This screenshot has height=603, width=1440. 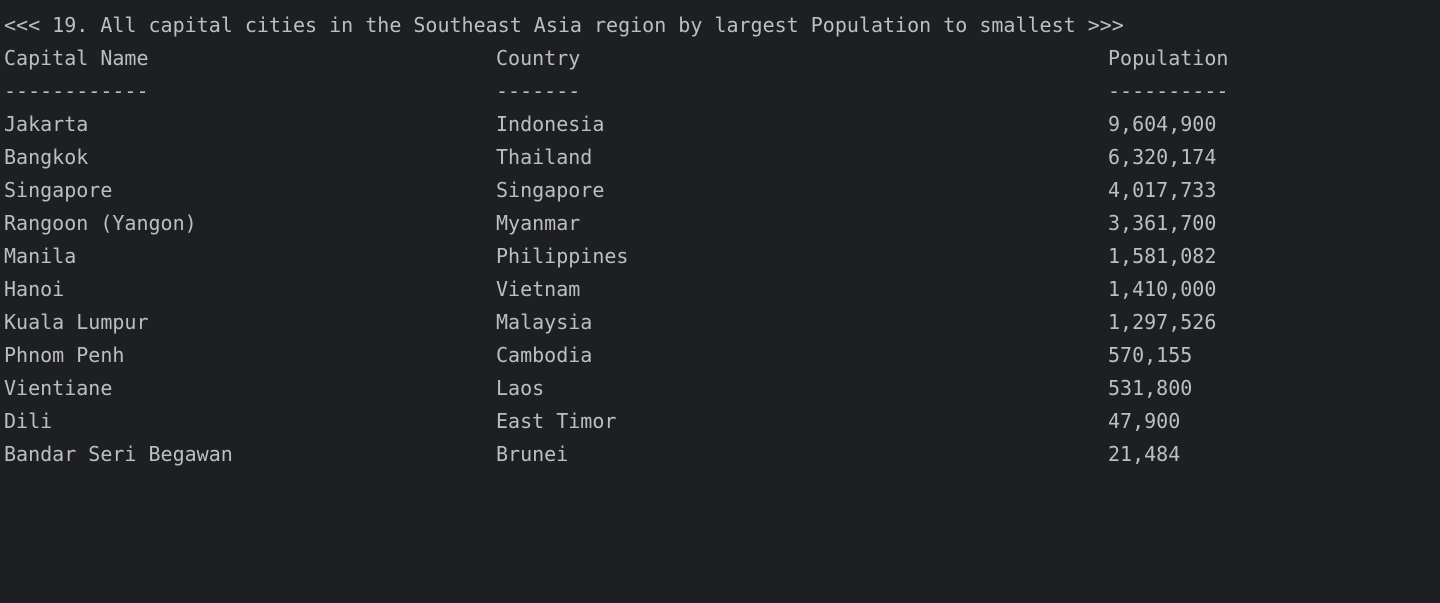 I want to click on cell-country: Indonesia, so click(x=550, y=124).